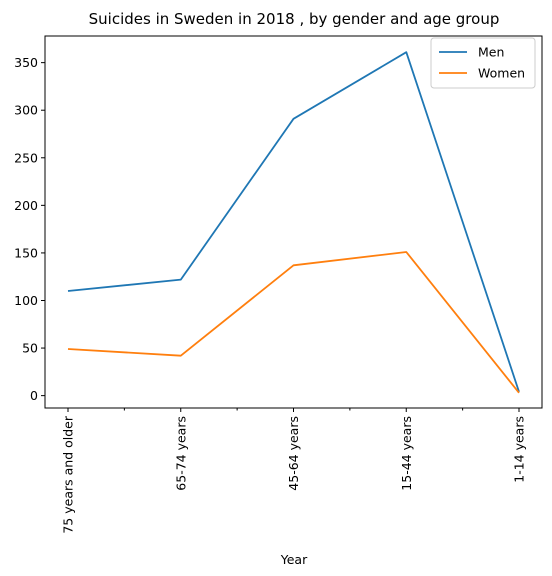 The width and height of the screenshot is (552, 576). What do you see at coordinates (26, 205) in the screenshot?
I see `y-tick-label: 200` at bounding box center [26, 205].